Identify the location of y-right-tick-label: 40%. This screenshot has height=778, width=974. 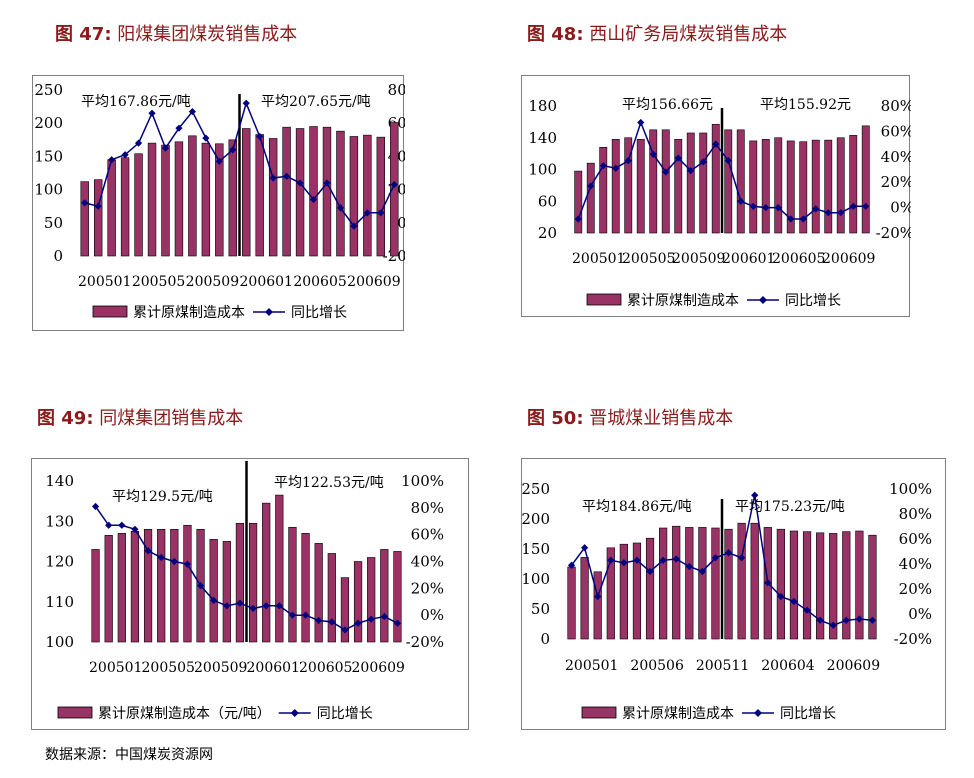
(915, 564).